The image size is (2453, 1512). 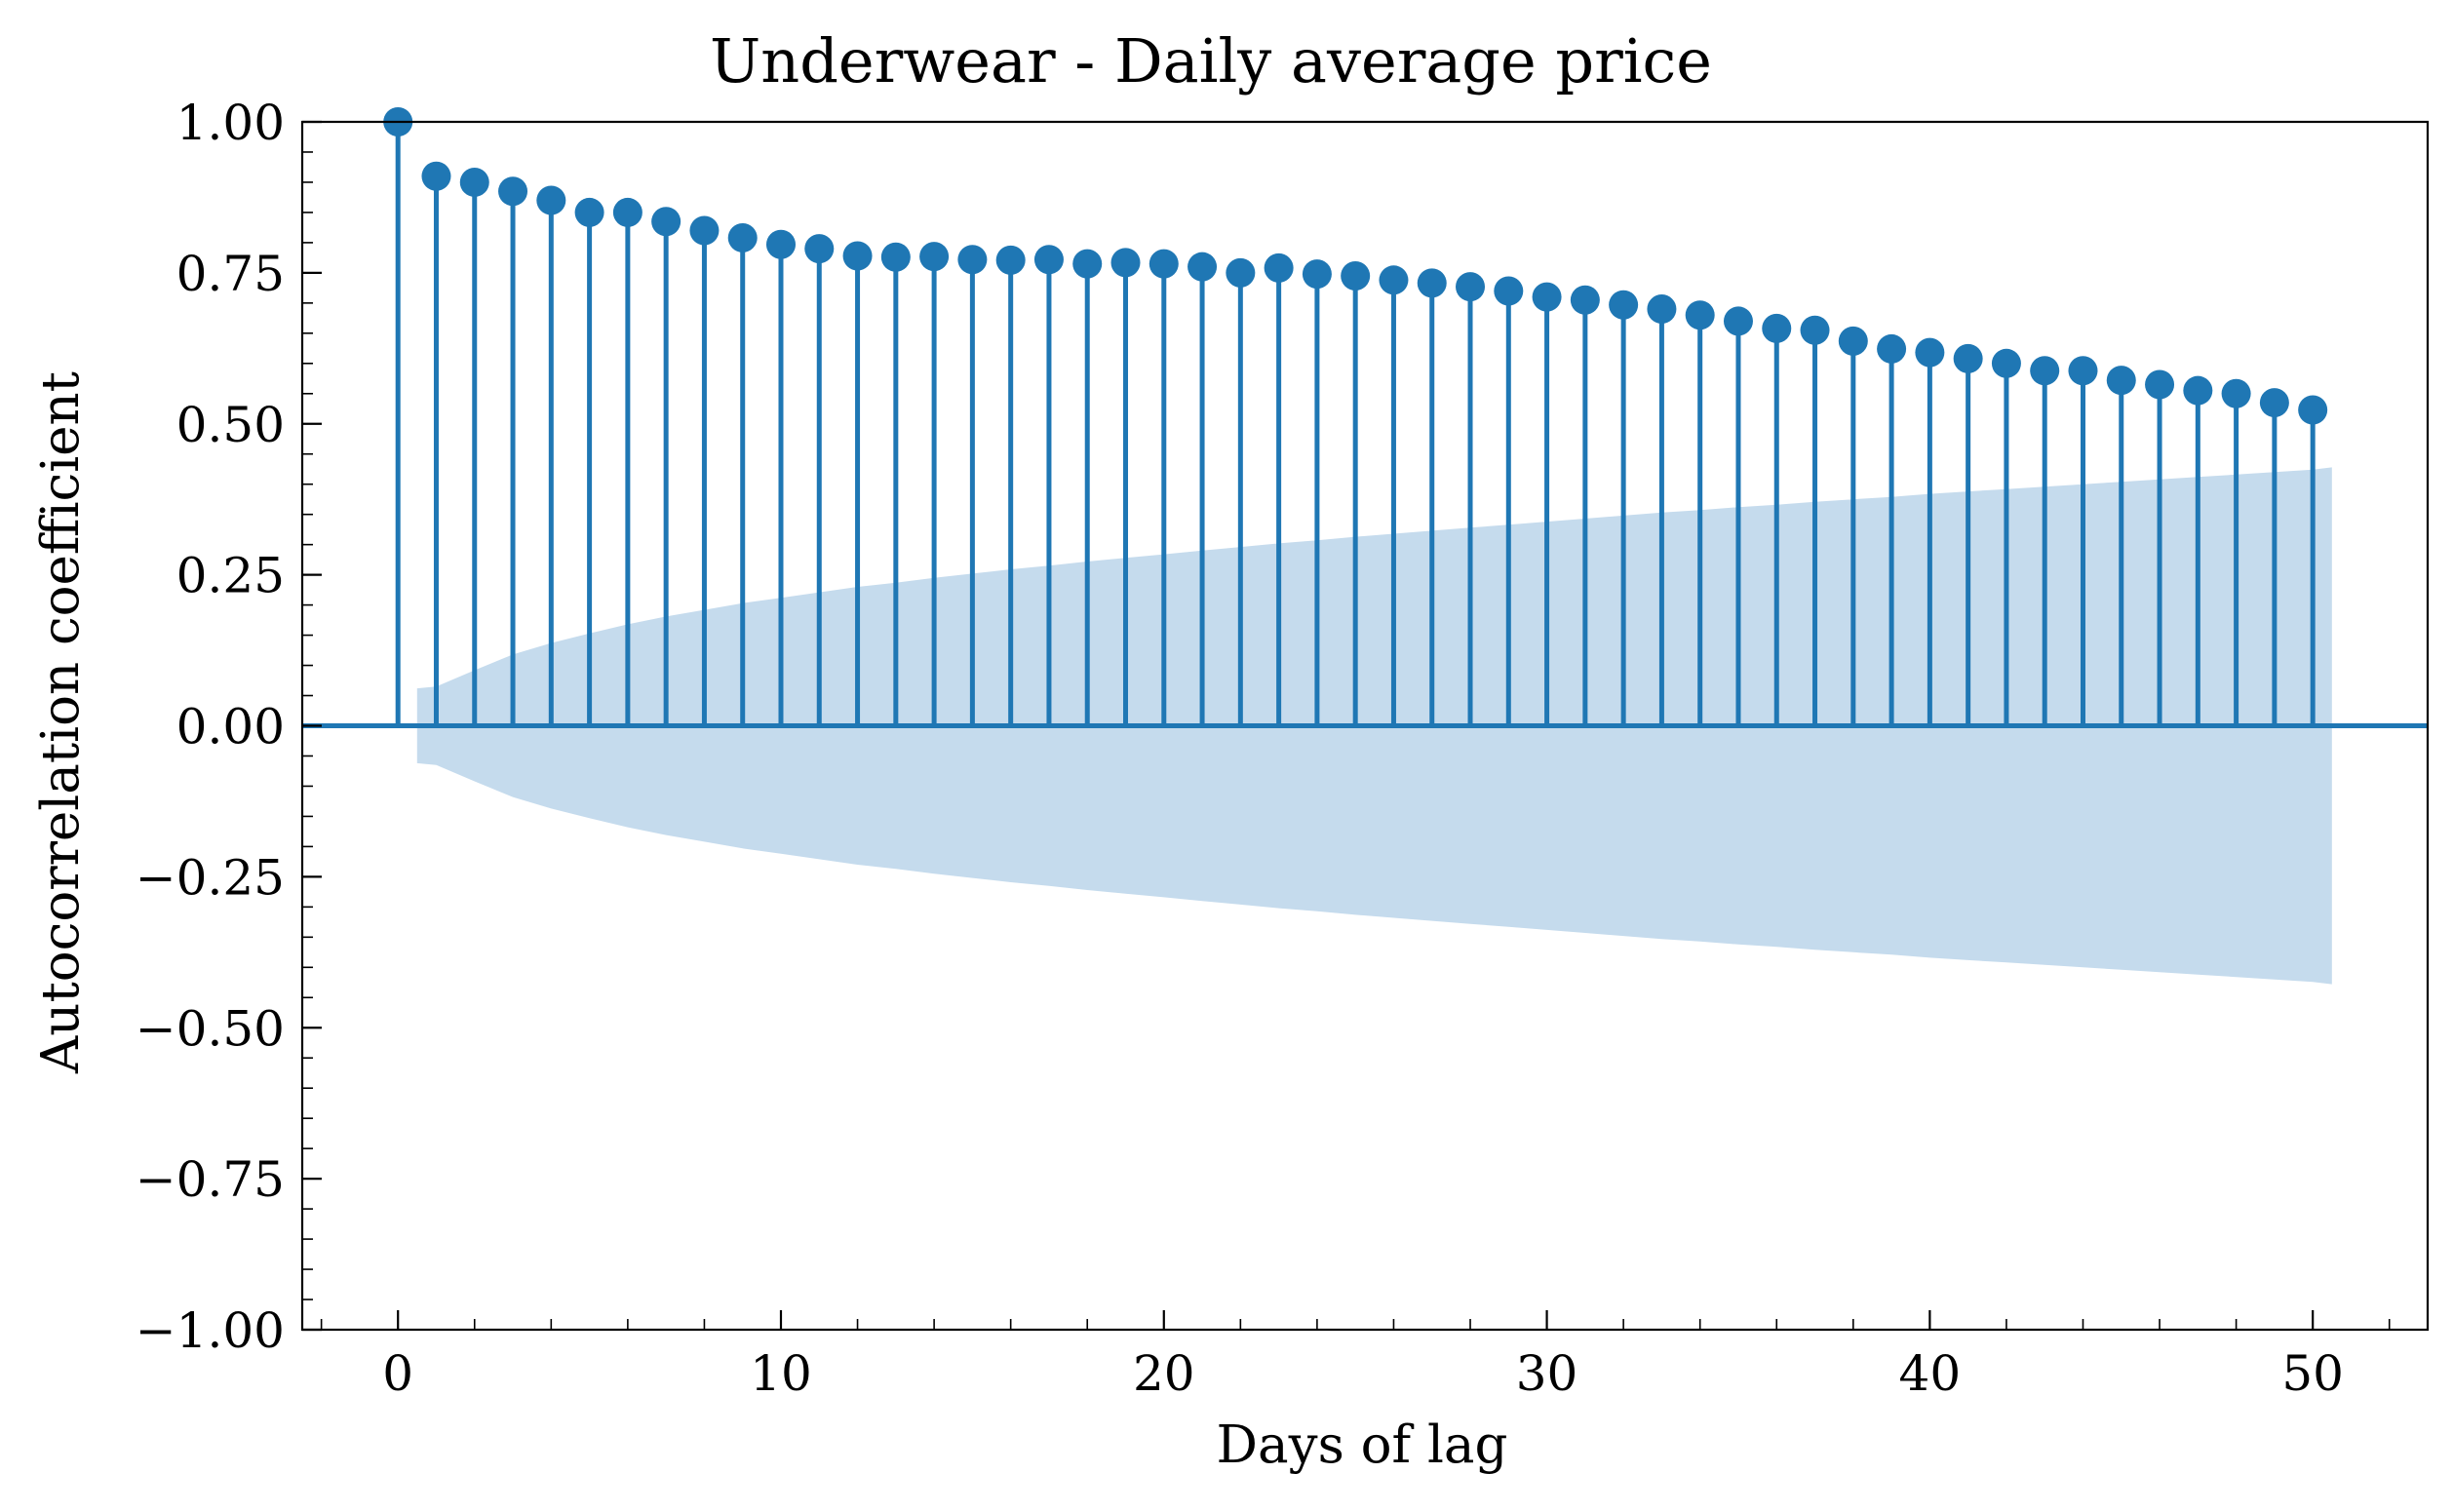 I want to click on chart-title: Underwear - Daily average price, so click(x=1211, y=61).